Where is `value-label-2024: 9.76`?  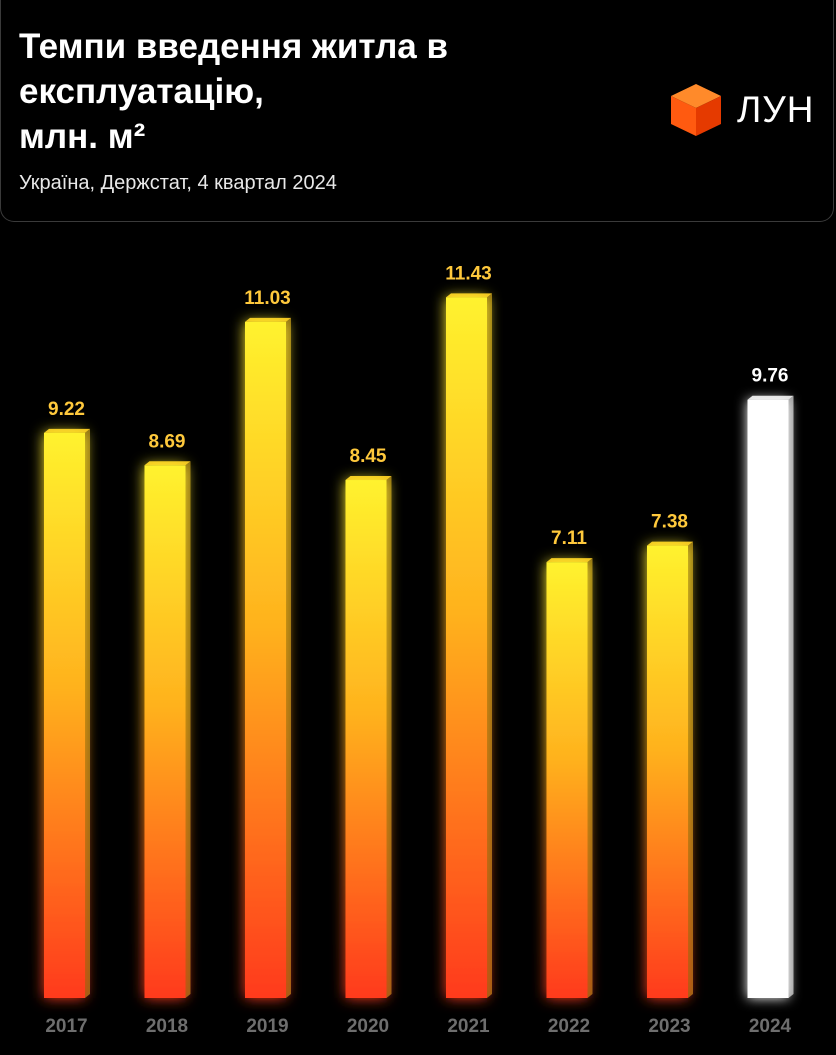
value-label-2024: 9.76 is located at coordinates (770, 376).